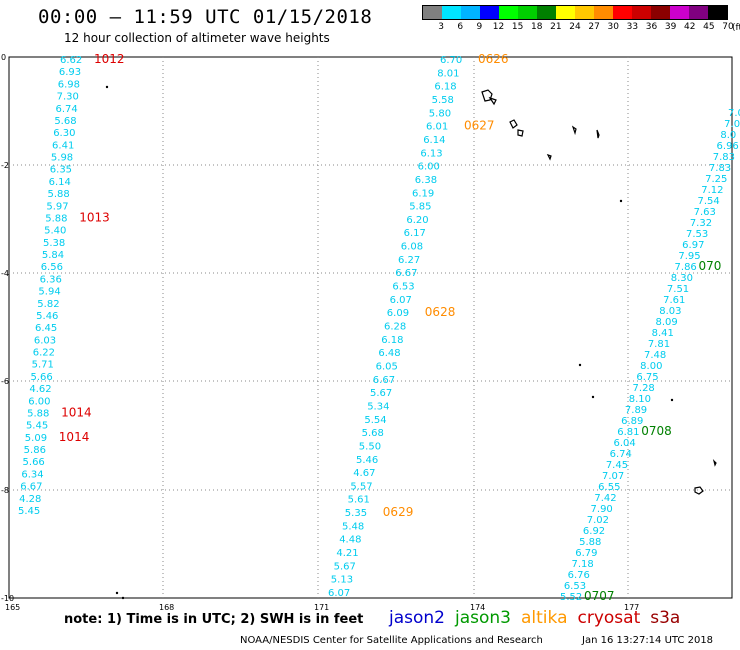 This screenshot has width=740, height=650. I want to click on wave-height-label: 6.41, so click(63, 145).